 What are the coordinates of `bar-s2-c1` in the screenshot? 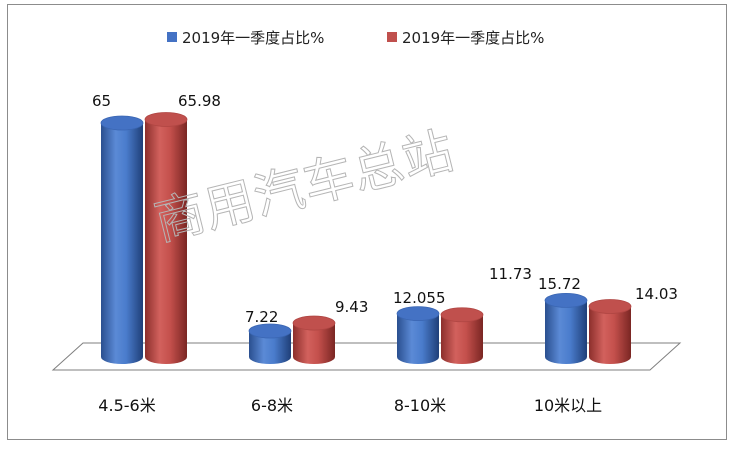 It's located at (166, 238).